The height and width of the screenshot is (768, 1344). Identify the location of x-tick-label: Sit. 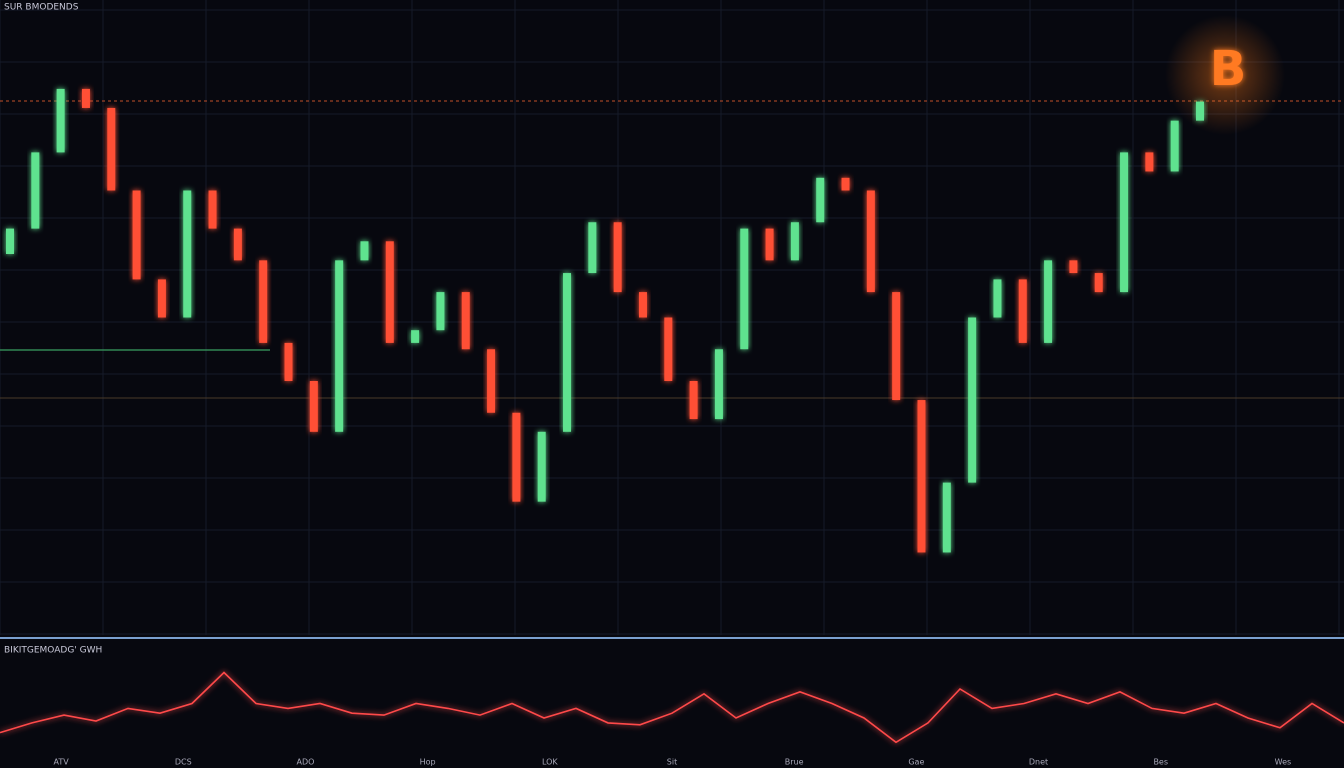
(672, 762).